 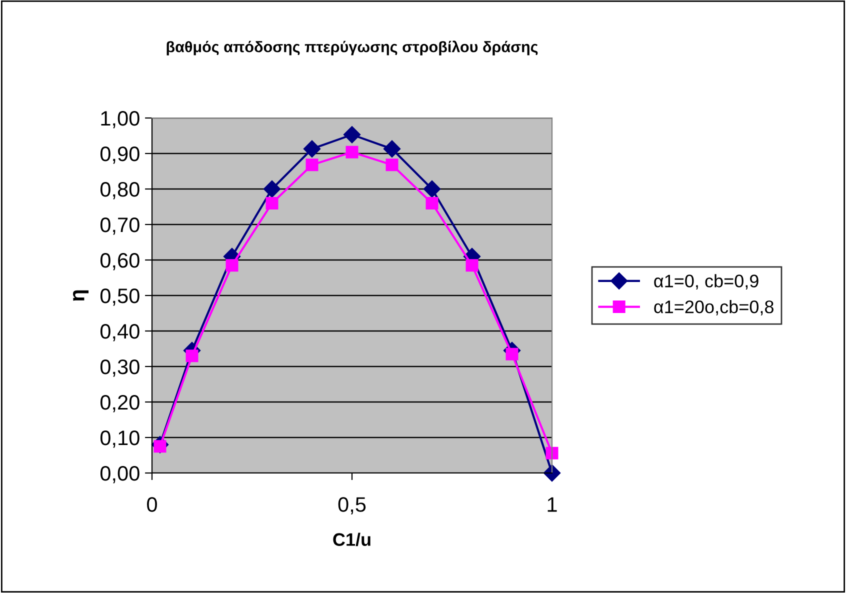 I want to click on legend-label: α1=0, cb=0,9, so click(x=706, y=282).